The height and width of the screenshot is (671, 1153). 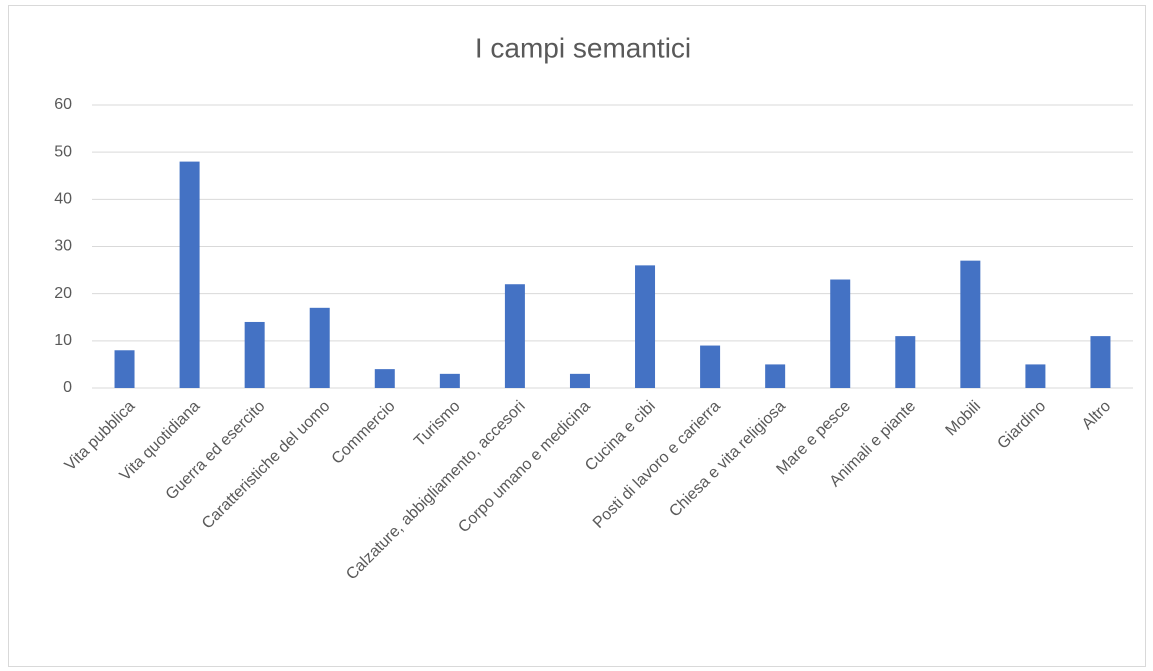 I want to click on y-tick-label: 50, so click(x=63, y=151).